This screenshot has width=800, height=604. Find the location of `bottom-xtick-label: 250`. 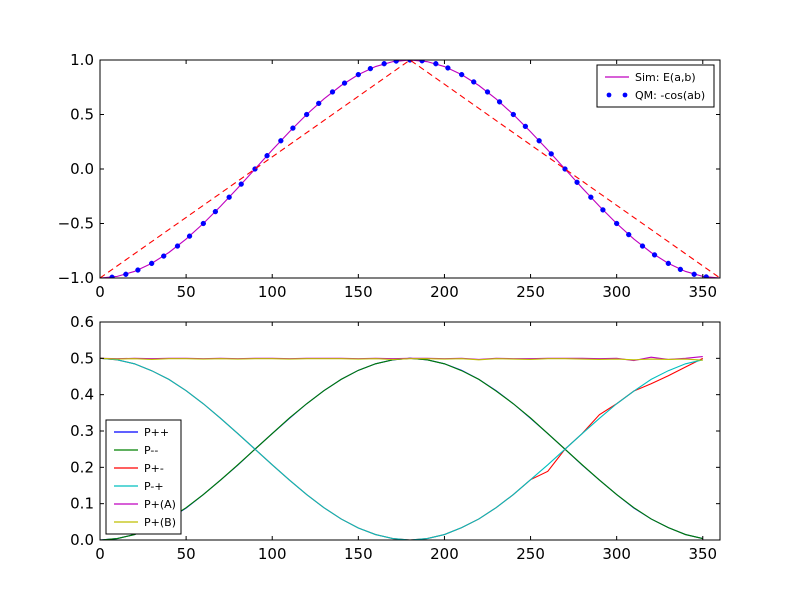

bottom-xtick-label: 250 is located at coordinates (530, 554).